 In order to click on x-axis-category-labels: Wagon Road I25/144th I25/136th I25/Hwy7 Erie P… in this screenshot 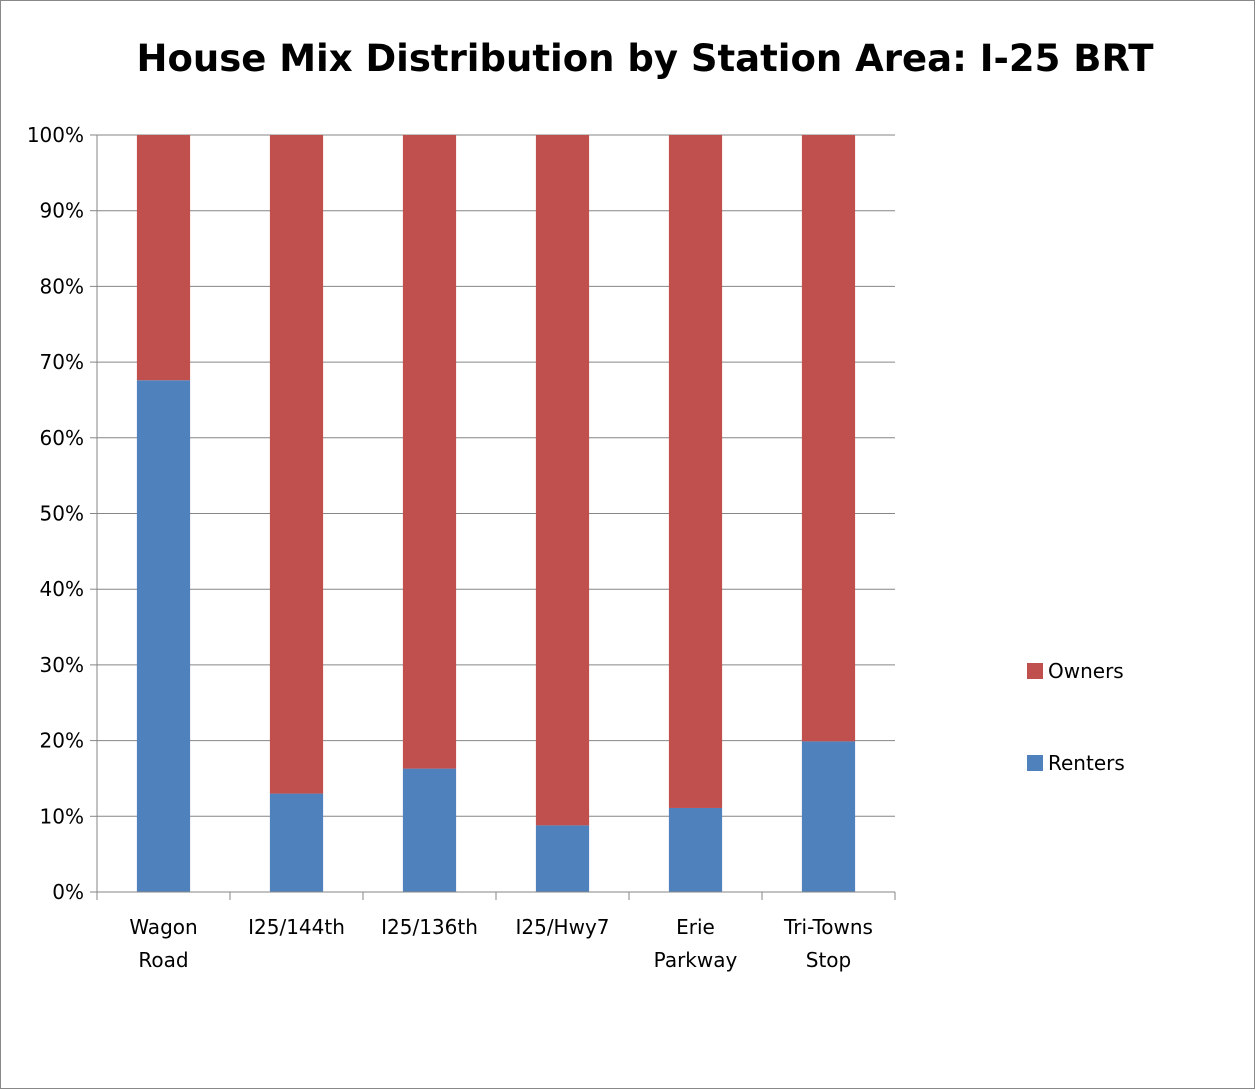, I will do `click(501, 943)`.